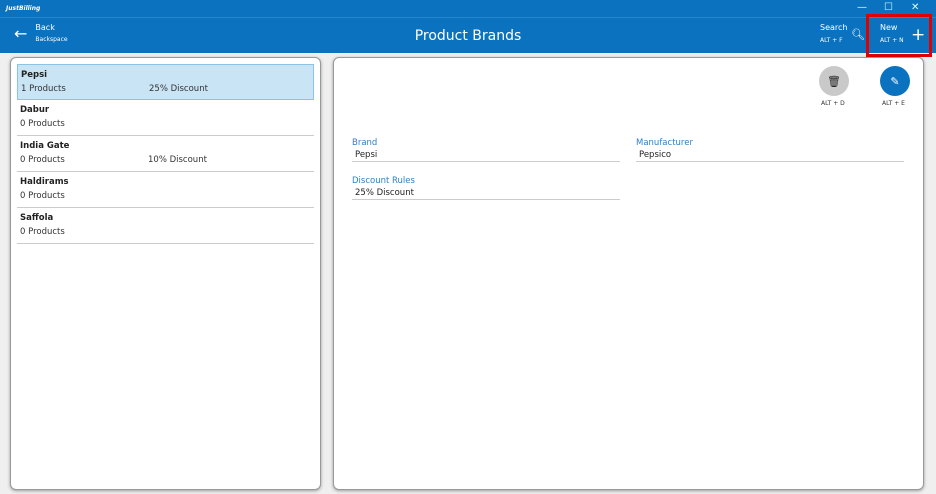 The height and width of the screenshot is (494, 936). Describe the element at coordinates (383, 181) in the screenshot. I see `discount-label: Discount Rules` at that location.